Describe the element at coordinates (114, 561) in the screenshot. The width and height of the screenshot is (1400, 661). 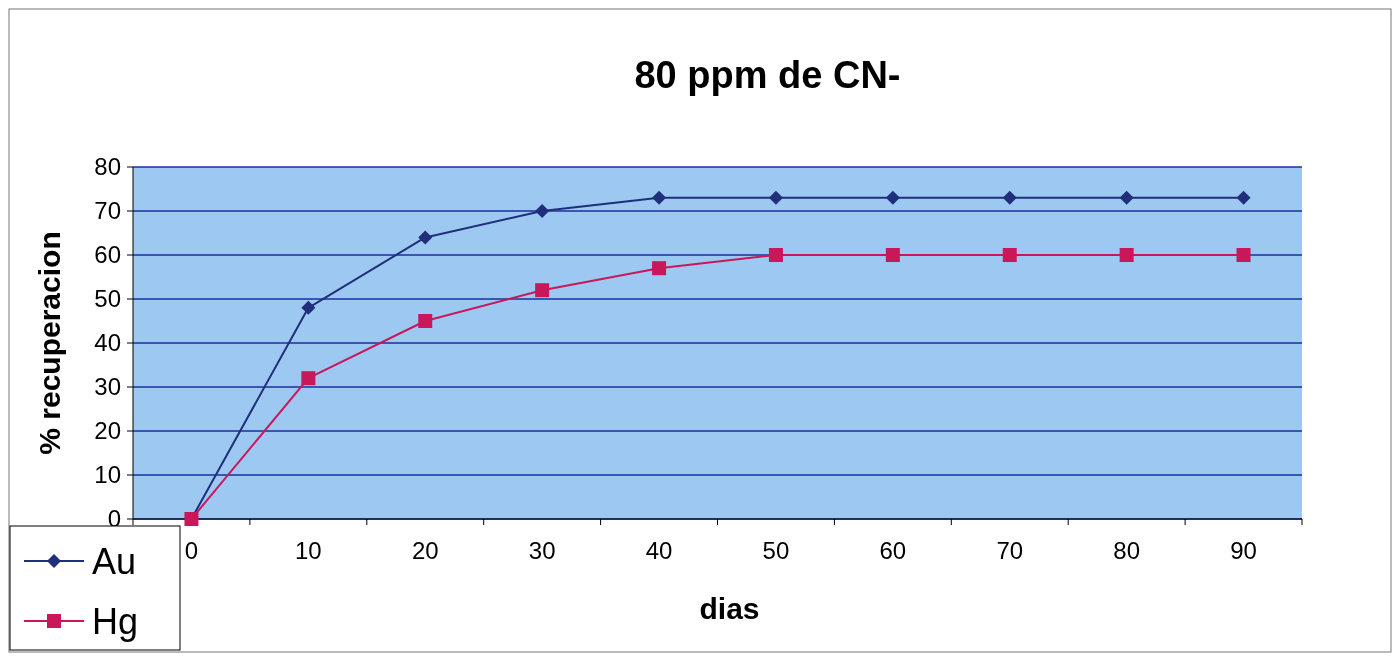
I see `legend-label: Au` at that location.